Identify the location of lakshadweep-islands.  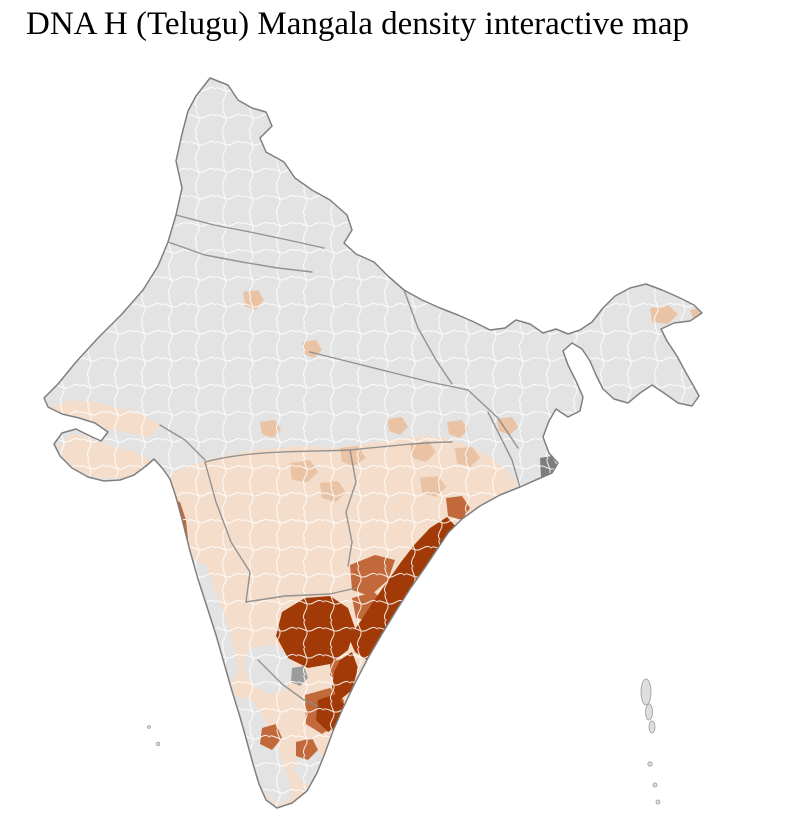
(154, 736).